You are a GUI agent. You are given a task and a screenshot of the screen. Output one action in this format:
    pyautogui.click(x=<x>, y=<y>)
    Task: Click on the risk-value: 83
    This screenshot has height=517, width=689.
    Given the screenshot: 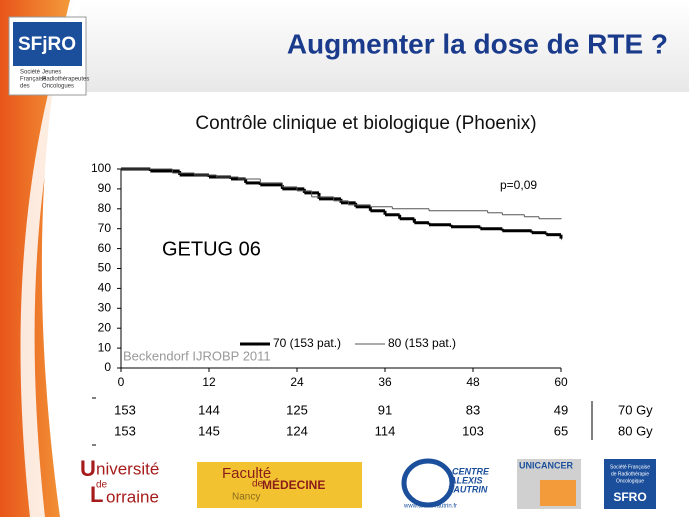 What is the action you would take?
    pyautogui.click(x=473, y=409)
    